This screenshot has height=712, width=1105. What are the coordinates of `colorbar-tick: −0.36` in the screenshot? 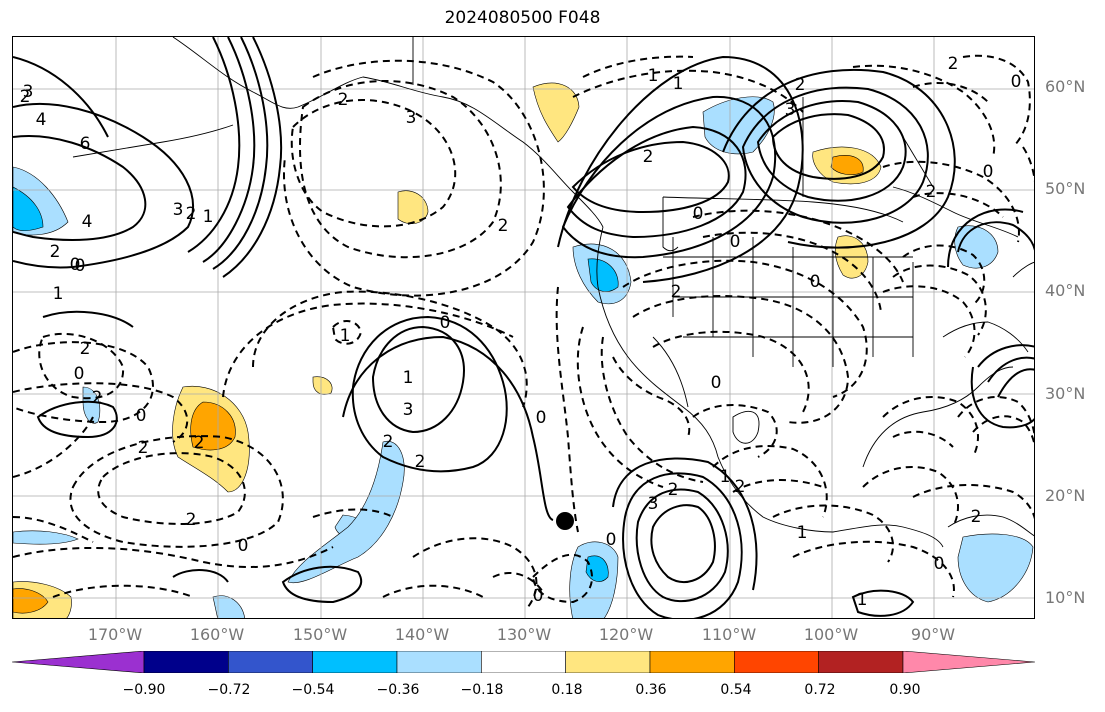 It's located at (398, 690).